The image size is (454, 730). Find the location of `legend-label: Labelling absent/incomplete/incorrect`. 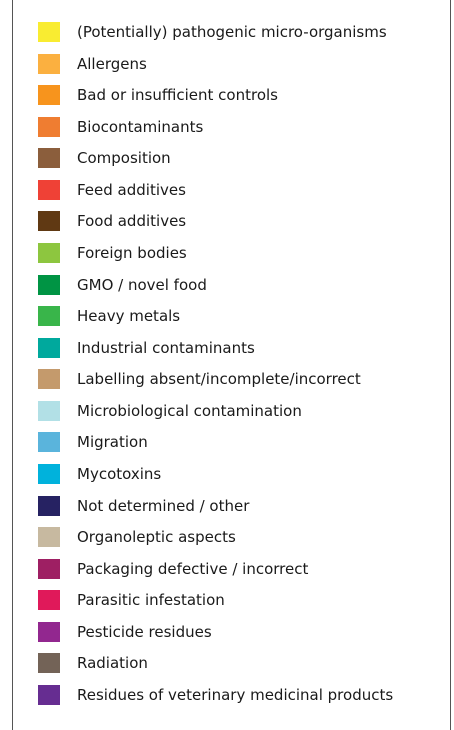

legend-label: Labelling absent/incomplete/incorrect is located at coordinates (219, 379).